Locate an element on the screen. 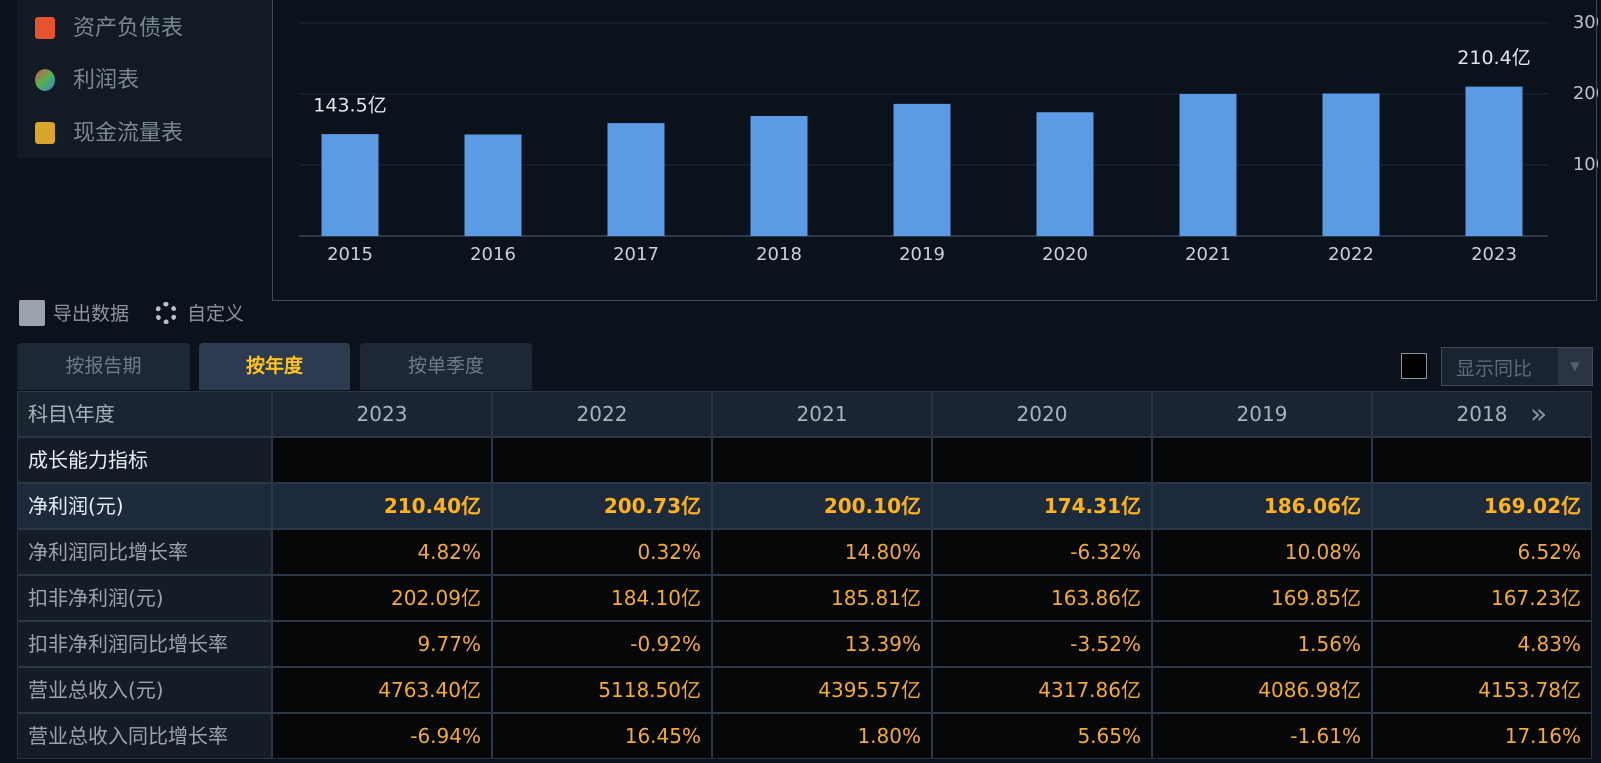  tab: 按单季度 is located at coordinates (446, 366).